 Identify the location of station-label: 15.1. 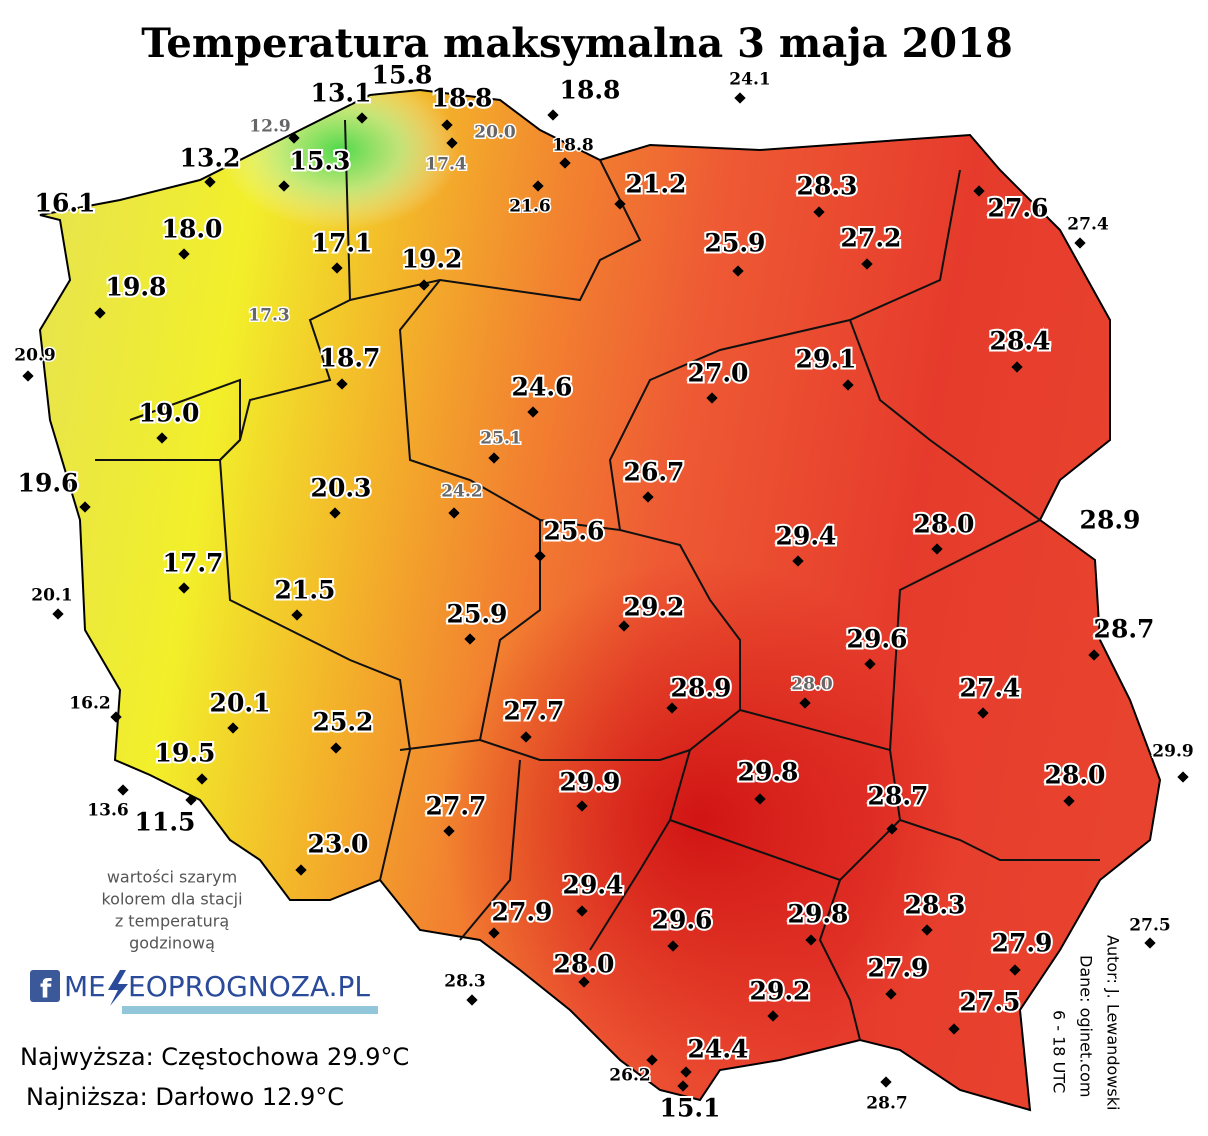
(690, 1108).